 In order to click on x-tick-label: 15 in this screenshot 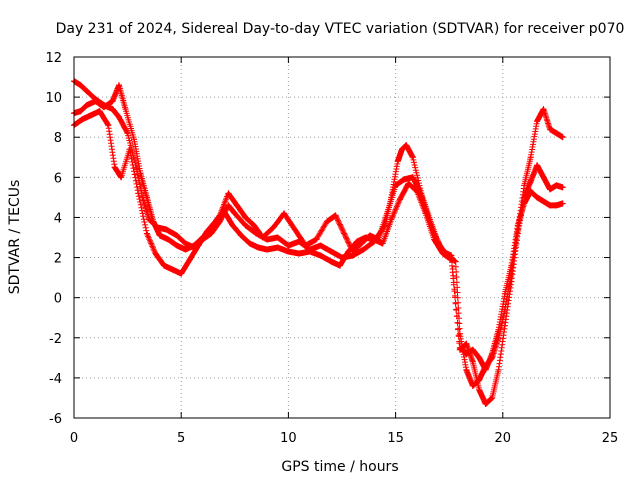, I will do `click(395, 438)`.